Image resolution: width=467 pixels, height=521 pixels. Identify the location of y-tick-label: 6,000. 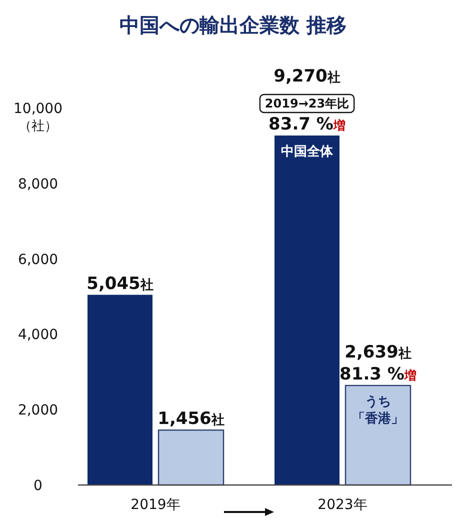
(38, 260).